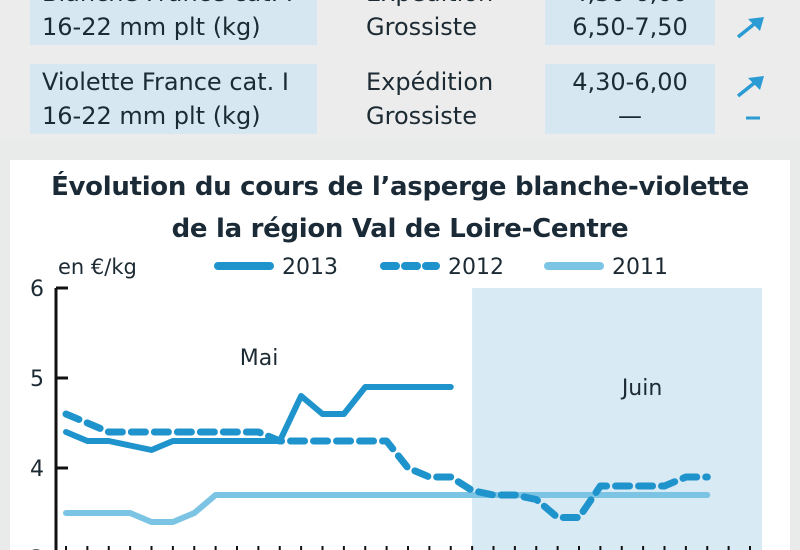  Describe the element at coordinates (37, 548) in the screenshot. I see `y-tick-label: 3` at that location.